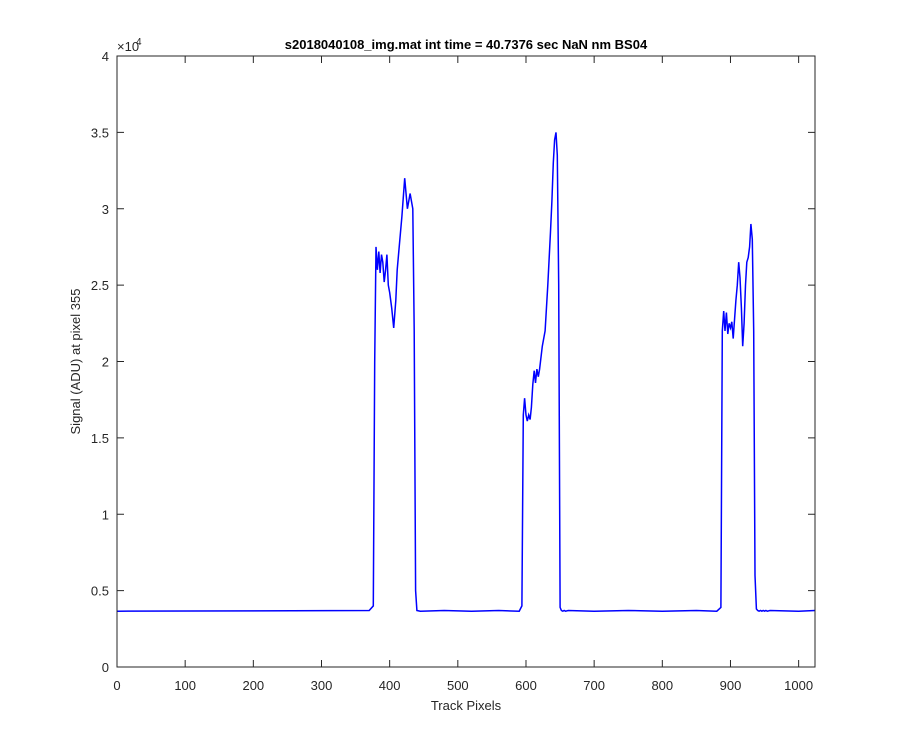  Describe the element at coordinates (322, 685) in the screenshot. I see `x-tick-label: 300` at that location.